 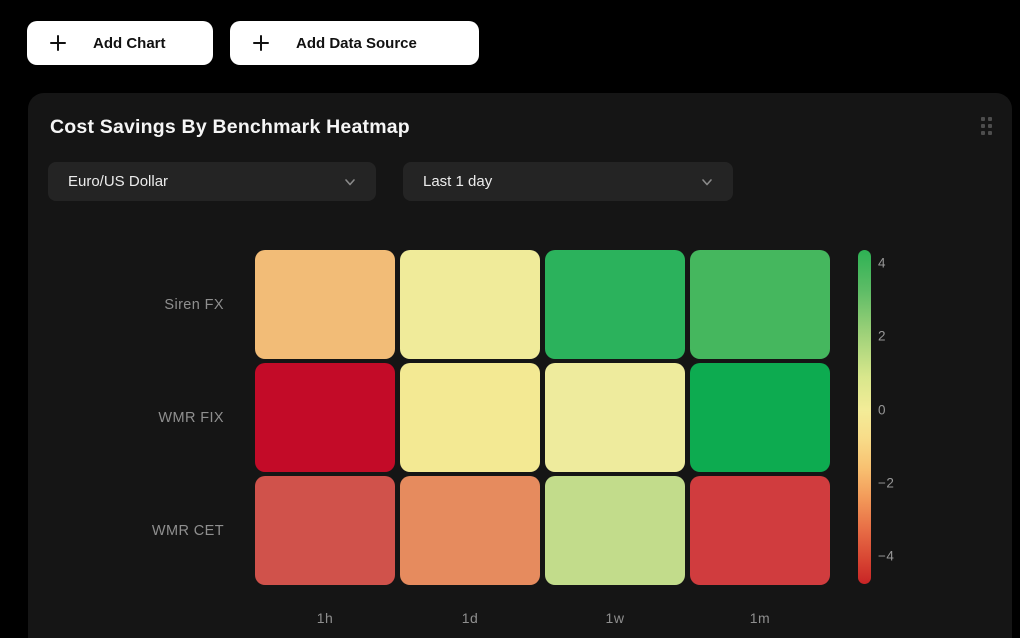 What do you see at coordinates (615, 618) in the screenshot?
I see `heatmap-col-label: 1w` at bounding box center [615, 618].